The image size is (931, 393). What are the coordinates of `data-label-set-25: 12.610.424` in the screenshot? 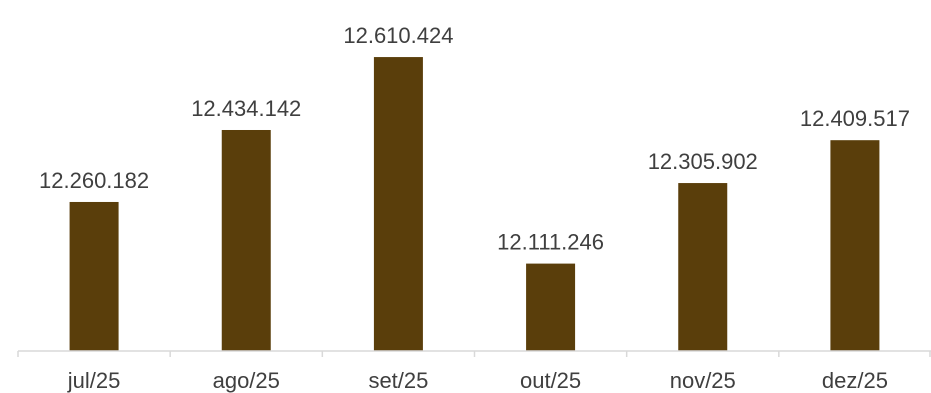 It's located at (398, 35).